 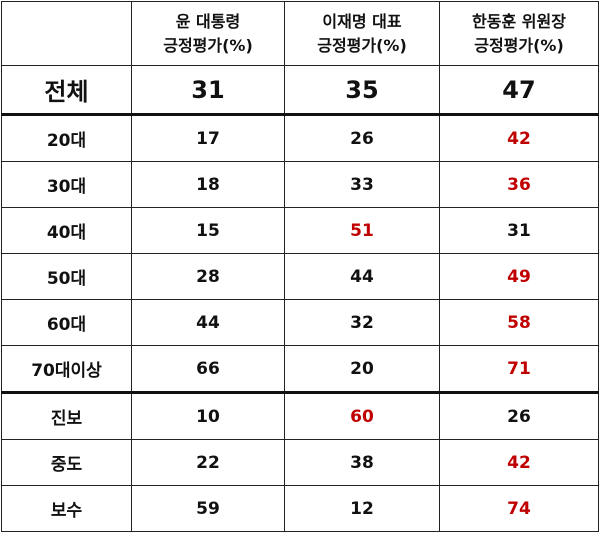 I want to click on value-cell: 32, so click(x=362, y=322).